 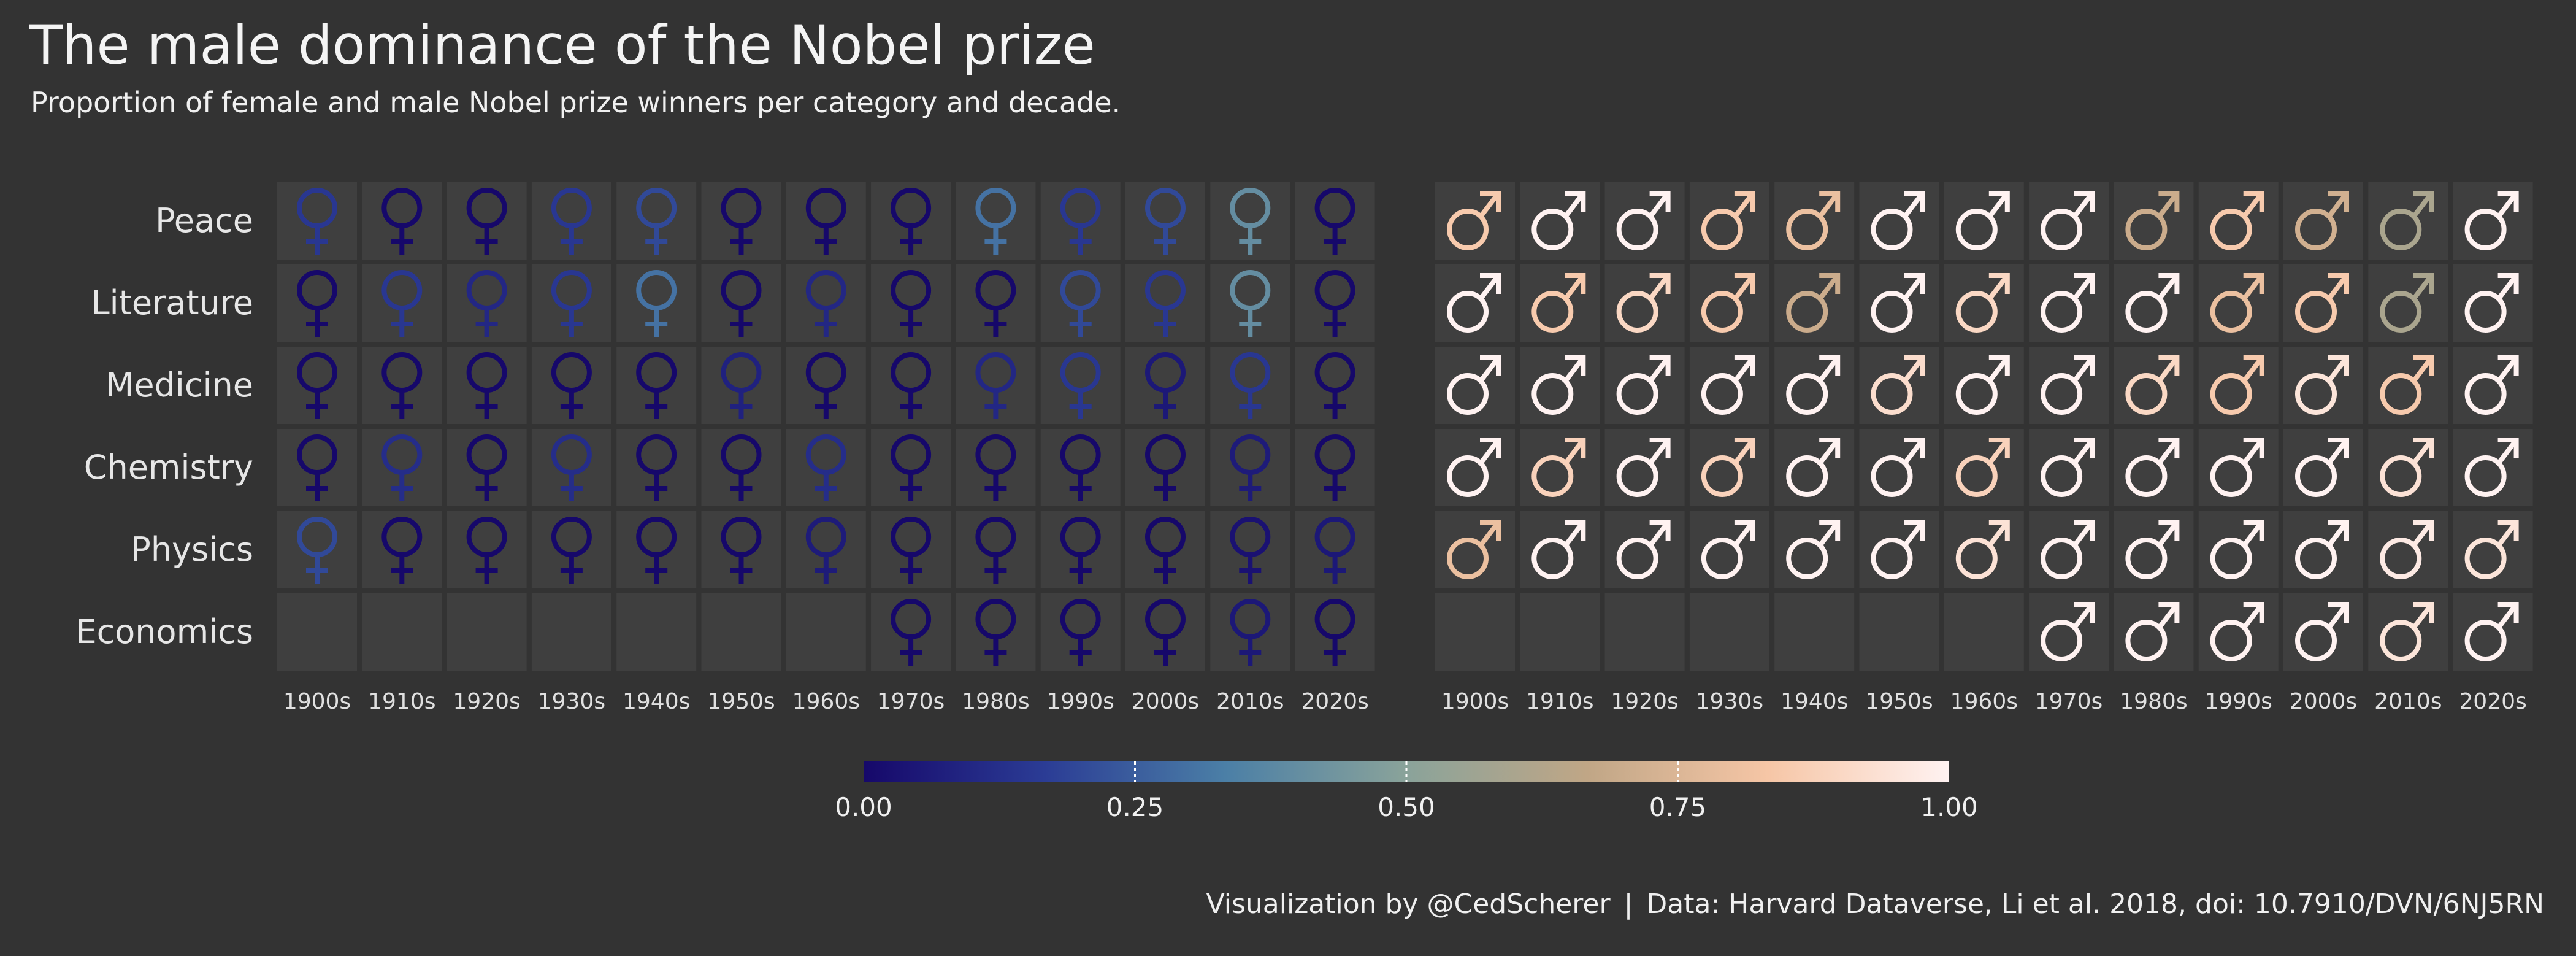 What do you see at coordinates (2408, 701) in the screenshot?
I see `decade-tick-label: 2010s` at bounding box center [2408, 701].